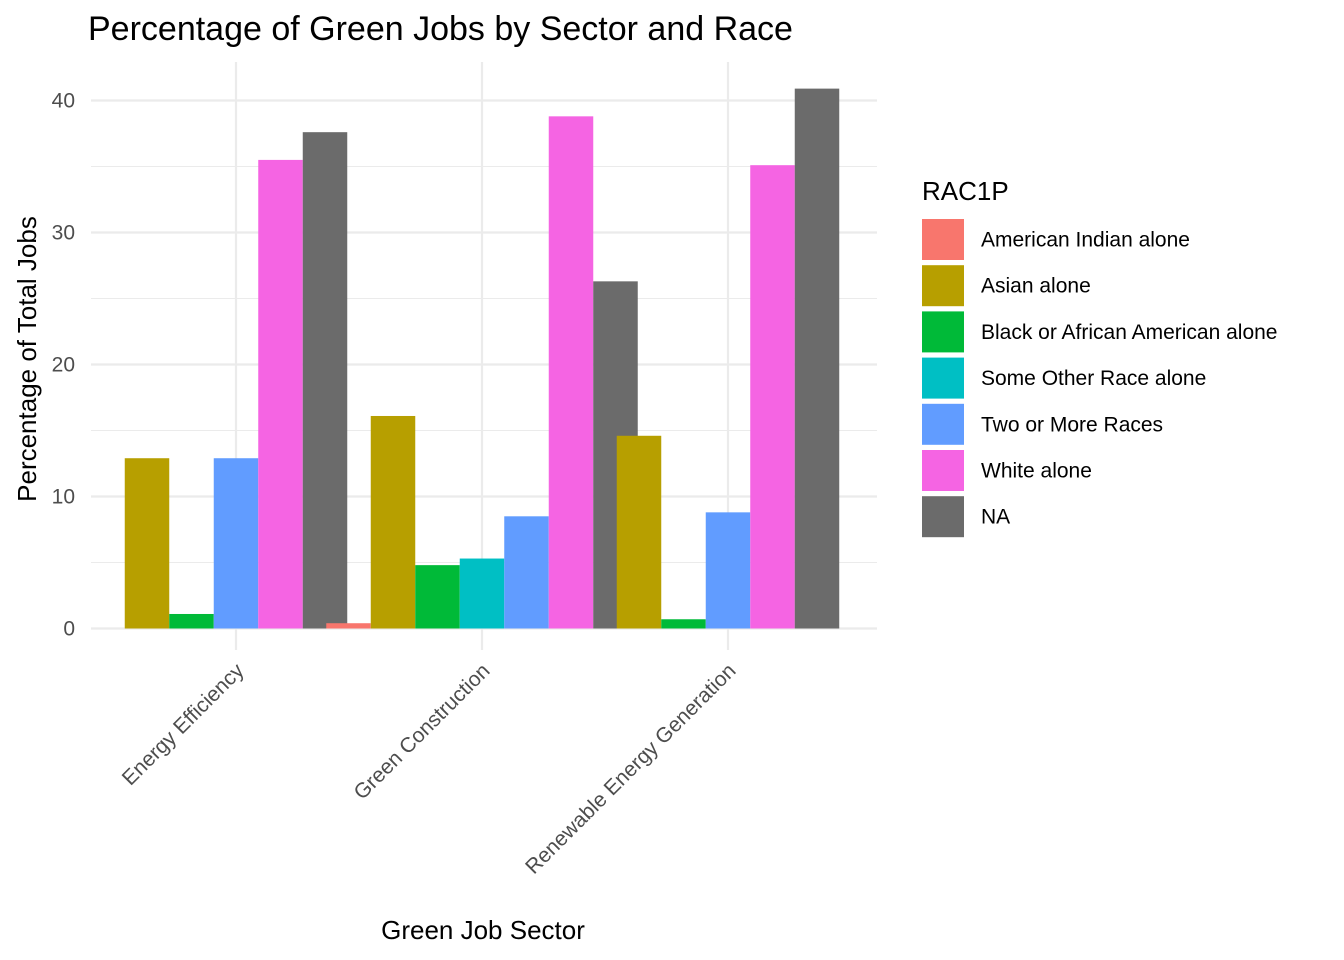 This screenshot has height=960, width=1344. Describe the element at coordinates (27, 359) in the screenshot. I see `y-axis-title: Percentage of Total Jobs` at that location.